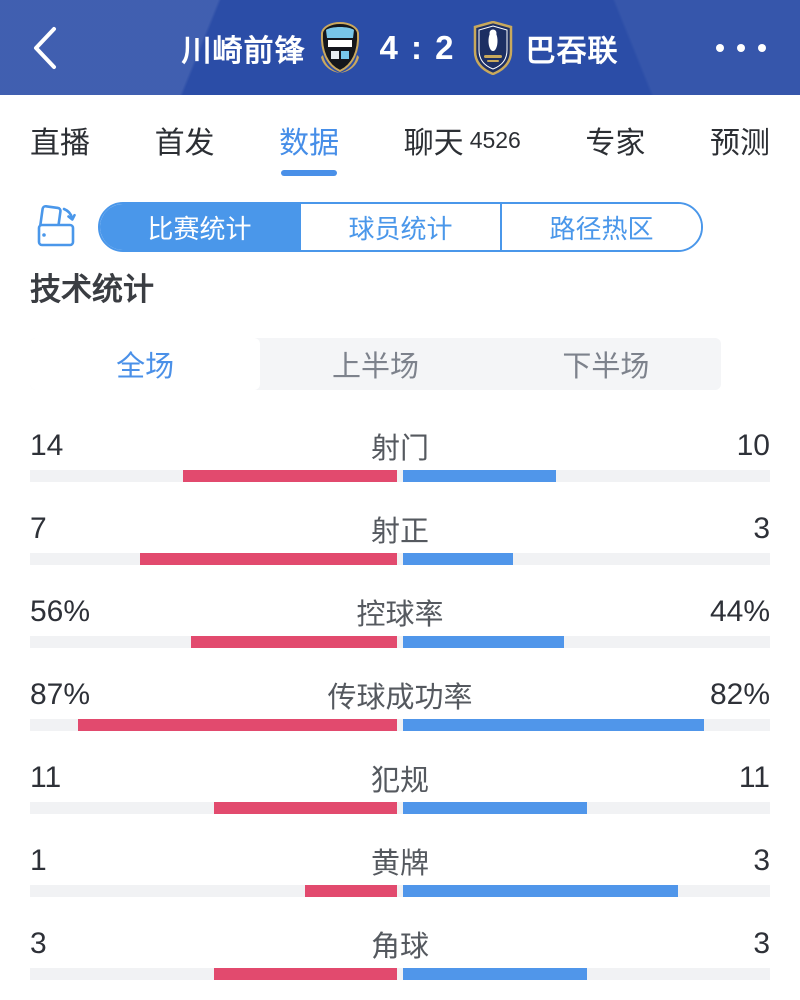 The height and width of the screenshot is (1000, 800). I want to click on home-value: 11, so click(46, 777).